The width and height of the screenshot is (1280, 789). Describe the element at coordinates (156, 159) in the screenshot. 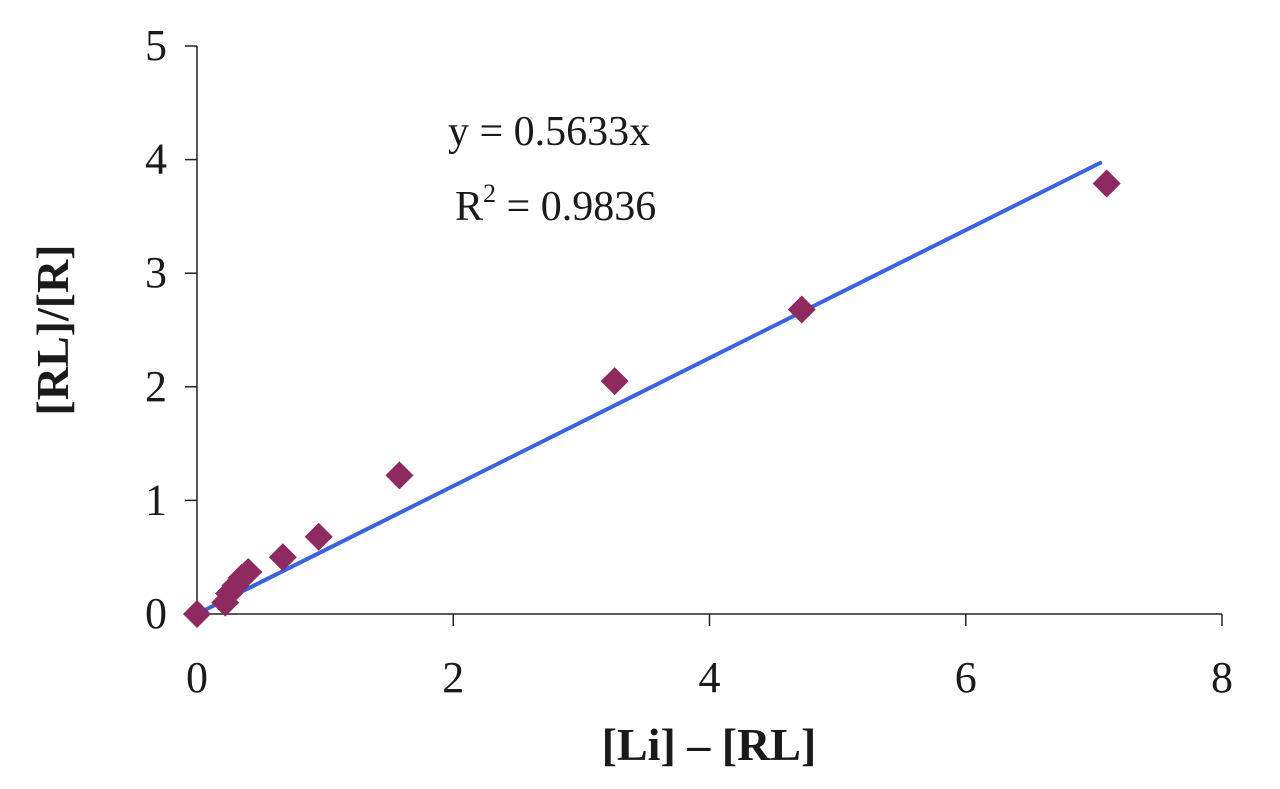

I see `y-tick-label: 4` at that location.